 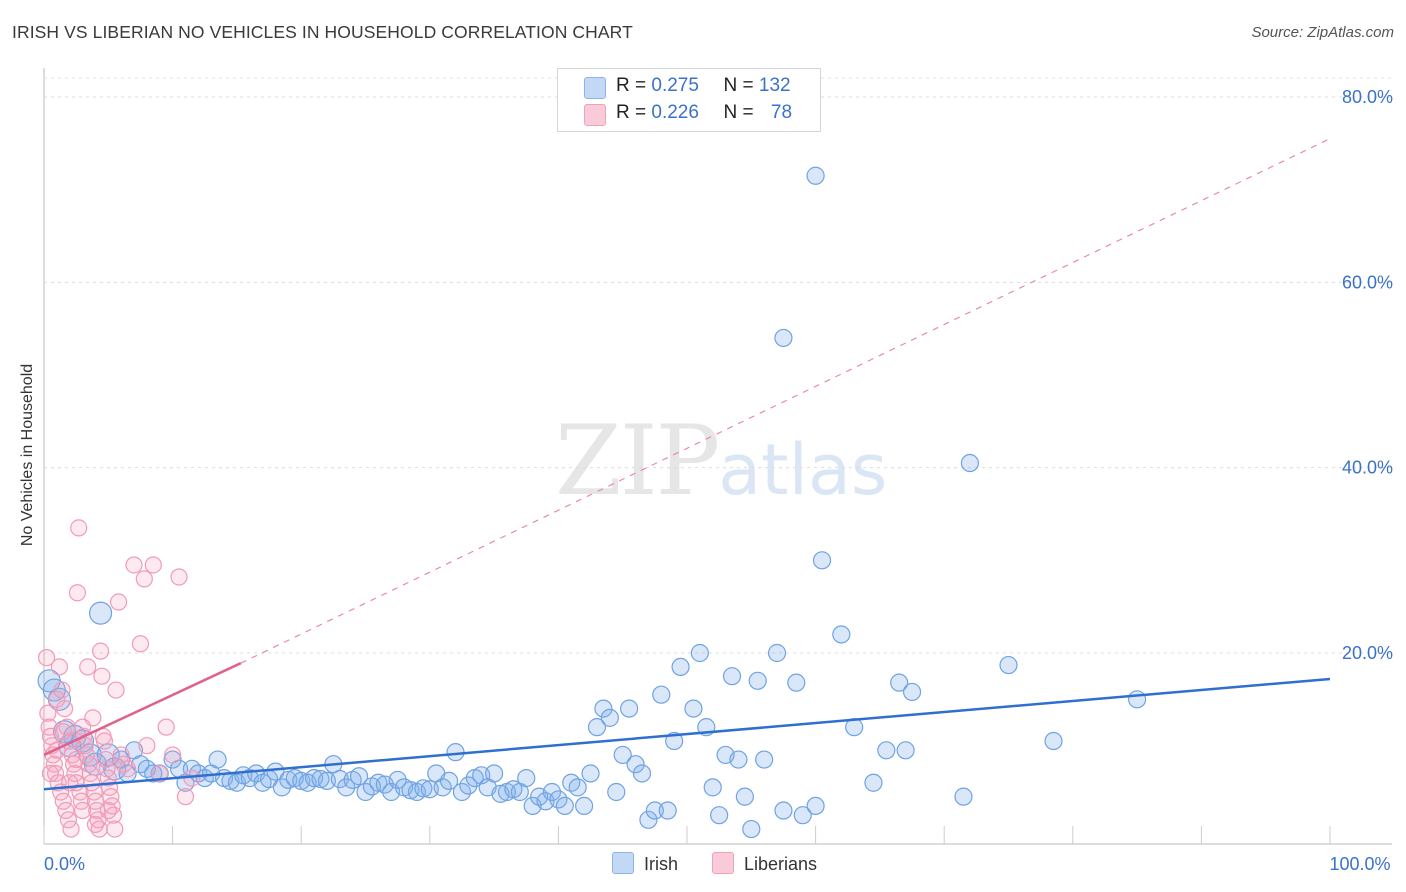 What do you see at coordinates (142, 709) in the screenshot?
I see `trend-line-liberians` at bounding box center [142, 709].